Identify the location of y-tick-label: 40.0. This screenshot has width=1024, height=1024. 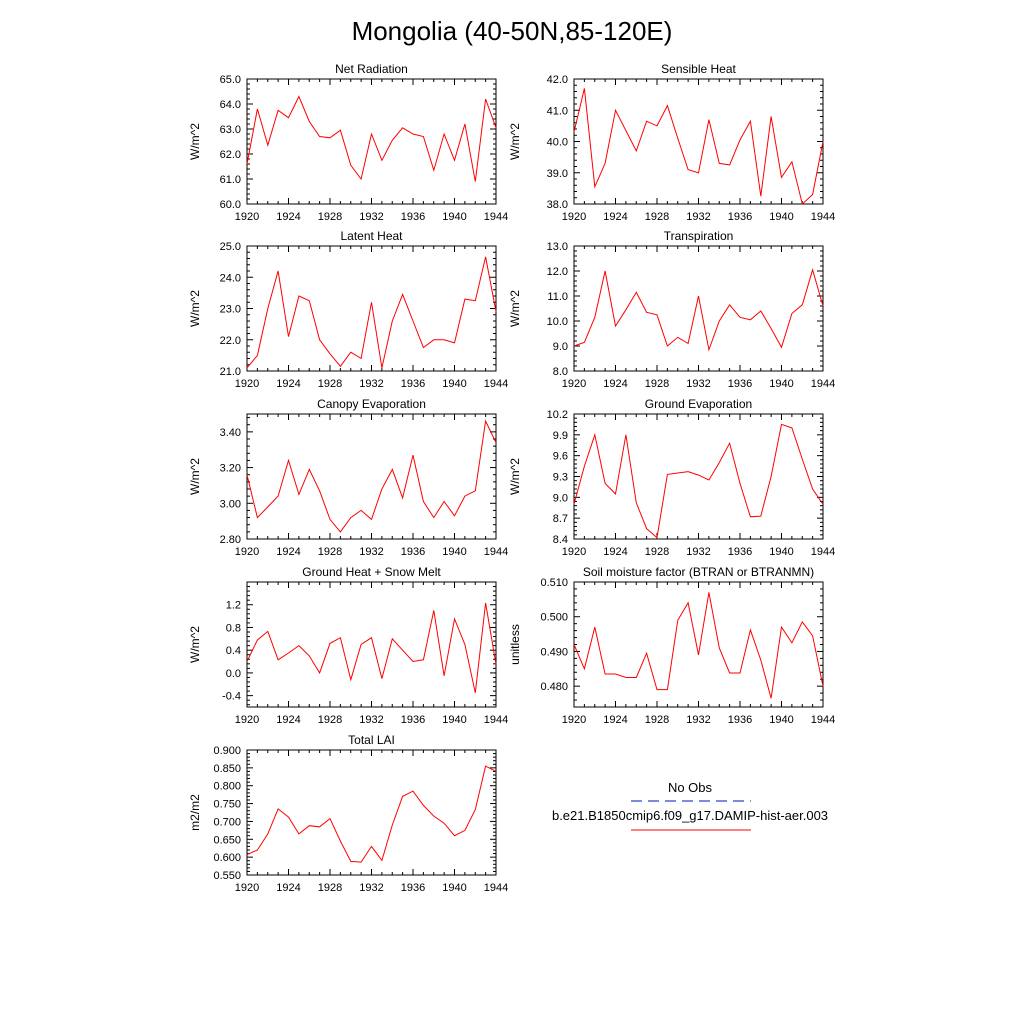
(557, 143).